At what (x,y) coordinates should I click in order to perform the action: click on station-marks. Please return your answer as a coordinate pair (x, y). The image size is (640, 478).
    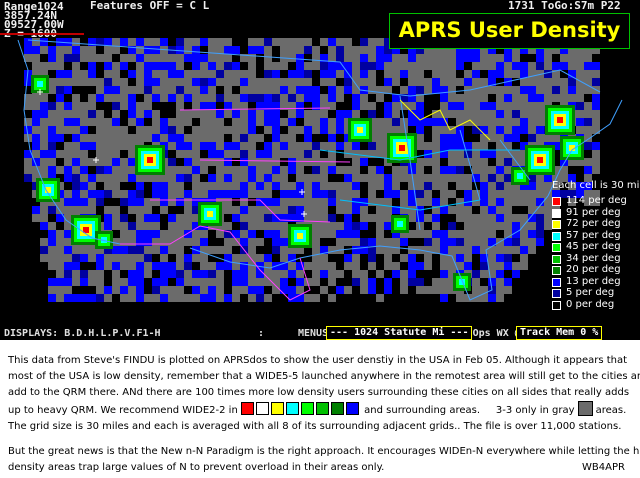
    Looking at the image, I should click on (172, 153).